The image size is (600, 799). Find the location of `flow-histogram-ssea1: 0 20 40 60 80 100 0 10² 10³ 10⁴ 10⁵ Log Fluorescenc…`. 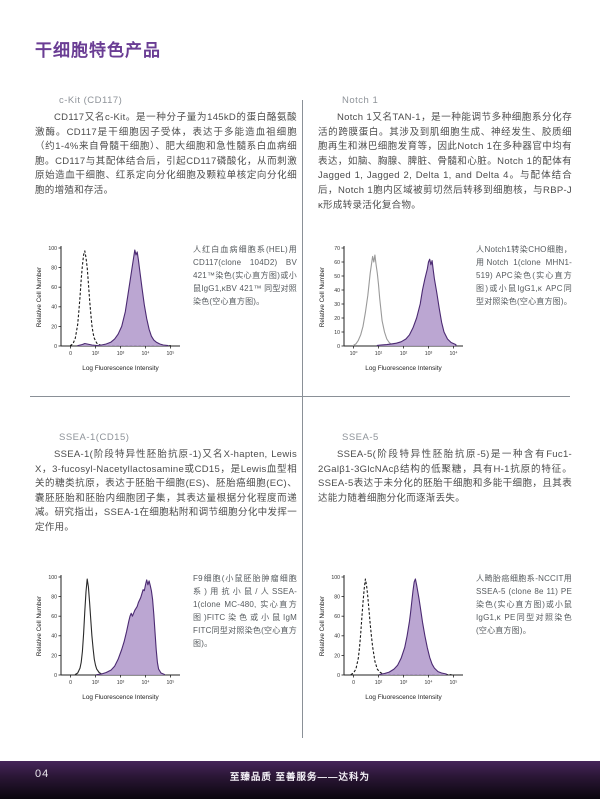

flow-histogram-ssea1: 0 20 40 60 80 100 0 10² 10³ 10⁴ 10⁵ Log Fluorescenc… is located at coordinates (111, 638).